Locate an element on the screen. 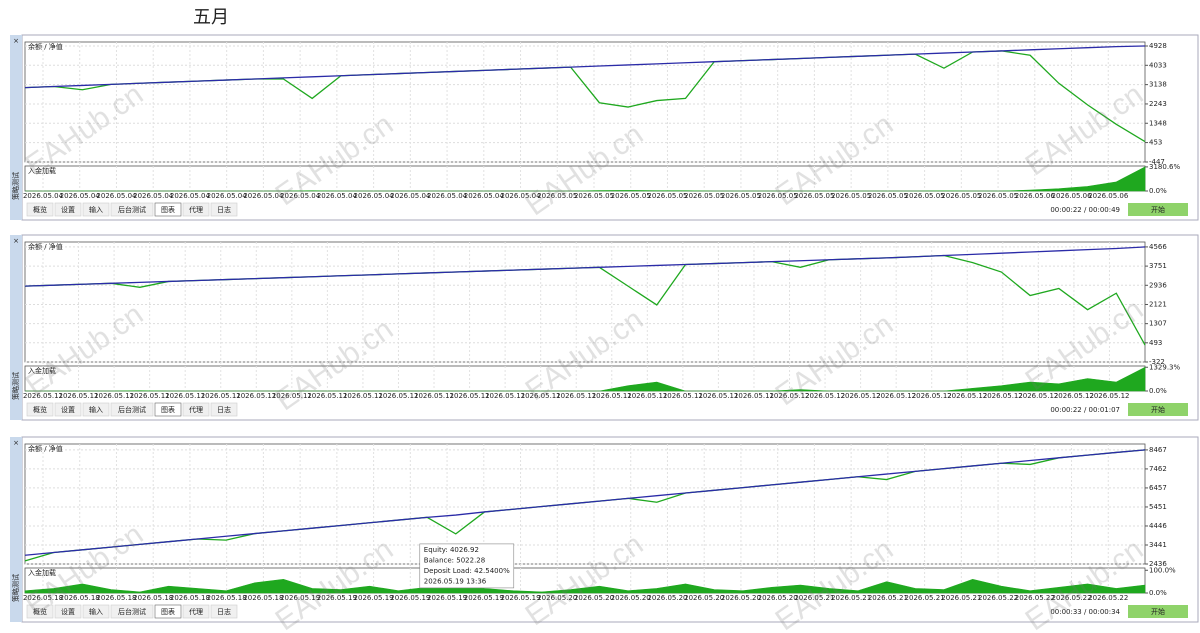 The width and height of the screenshot is (1200, 633). x-tick-label: 2026.05.21 is located at coordinates (925, 598).